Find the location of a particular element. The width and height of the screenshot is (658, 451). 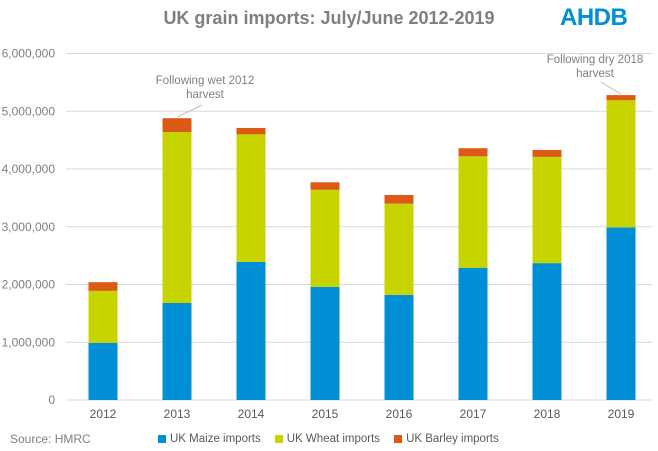

y-tick-label: 0 is located at coordinates (51, 400).